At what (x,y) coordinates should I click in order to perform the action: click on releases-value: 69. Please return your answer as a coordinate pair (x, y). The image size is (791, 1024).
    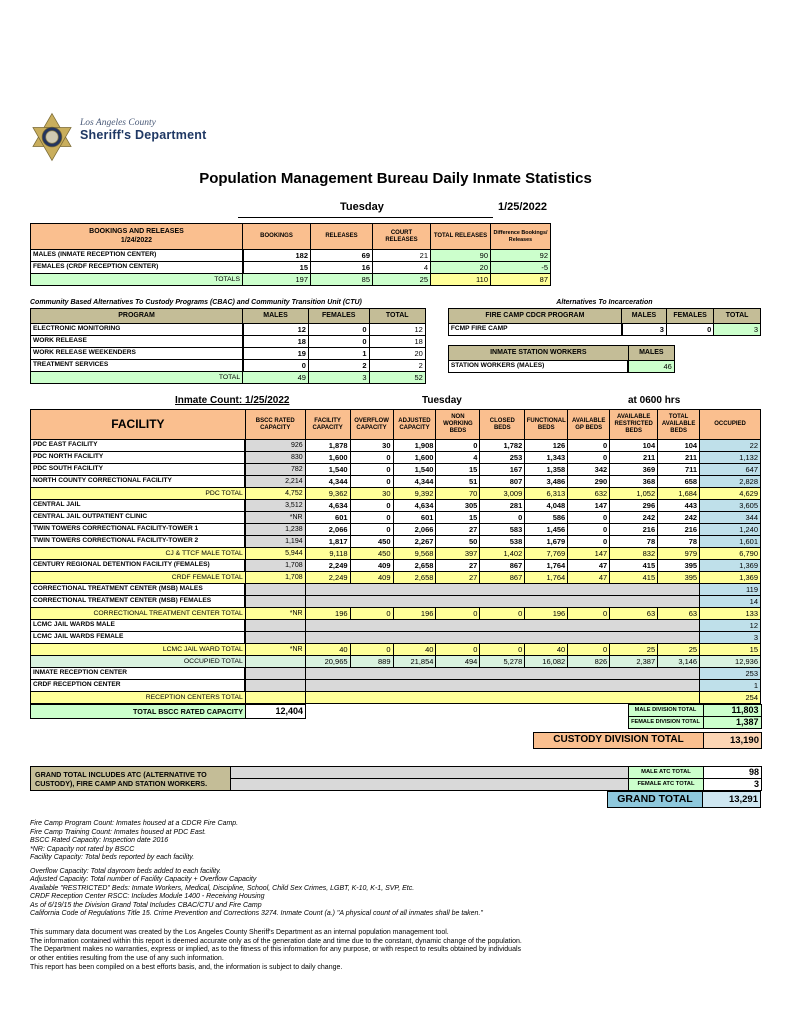
    Looking at the image, I should click on (341, 255).